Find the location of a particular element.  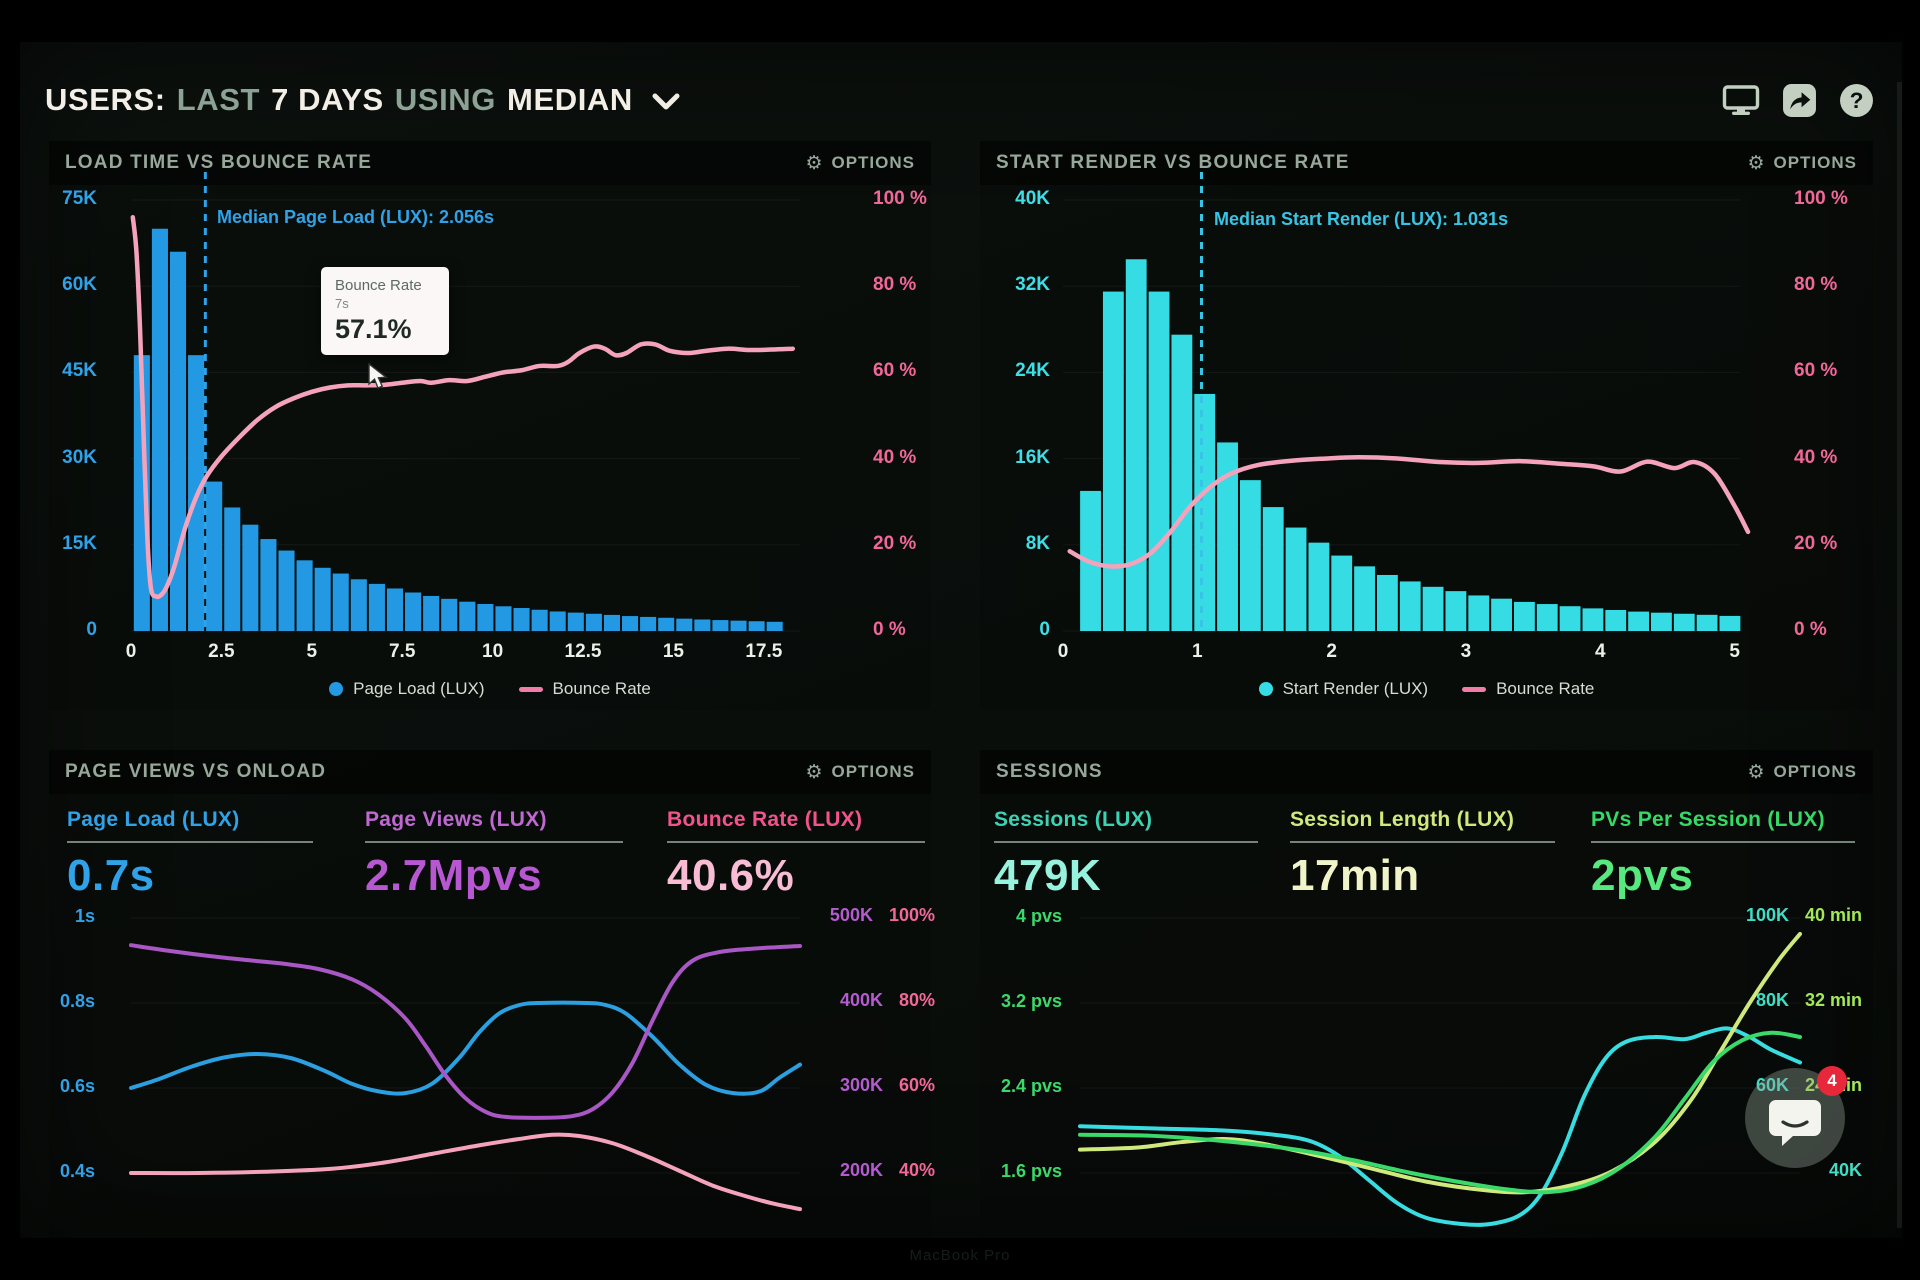

device-label: MacBook Pro is located at coordinates (960, 1255).